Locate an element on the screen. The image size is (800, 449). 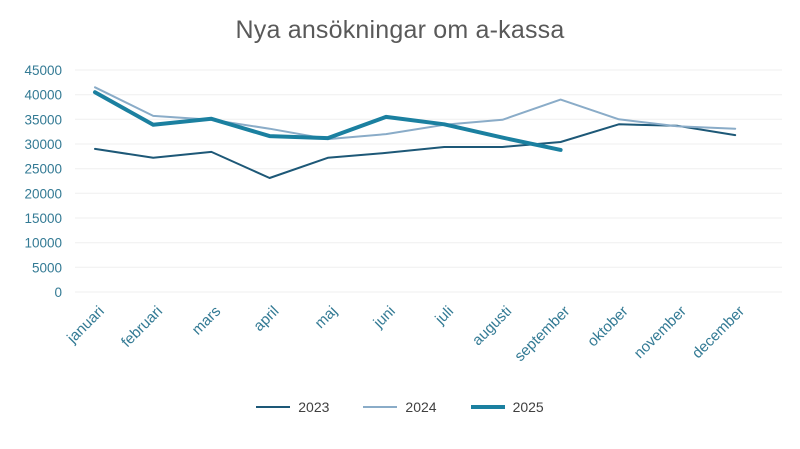
svg-text: mars is located at coordinates (207, 321).